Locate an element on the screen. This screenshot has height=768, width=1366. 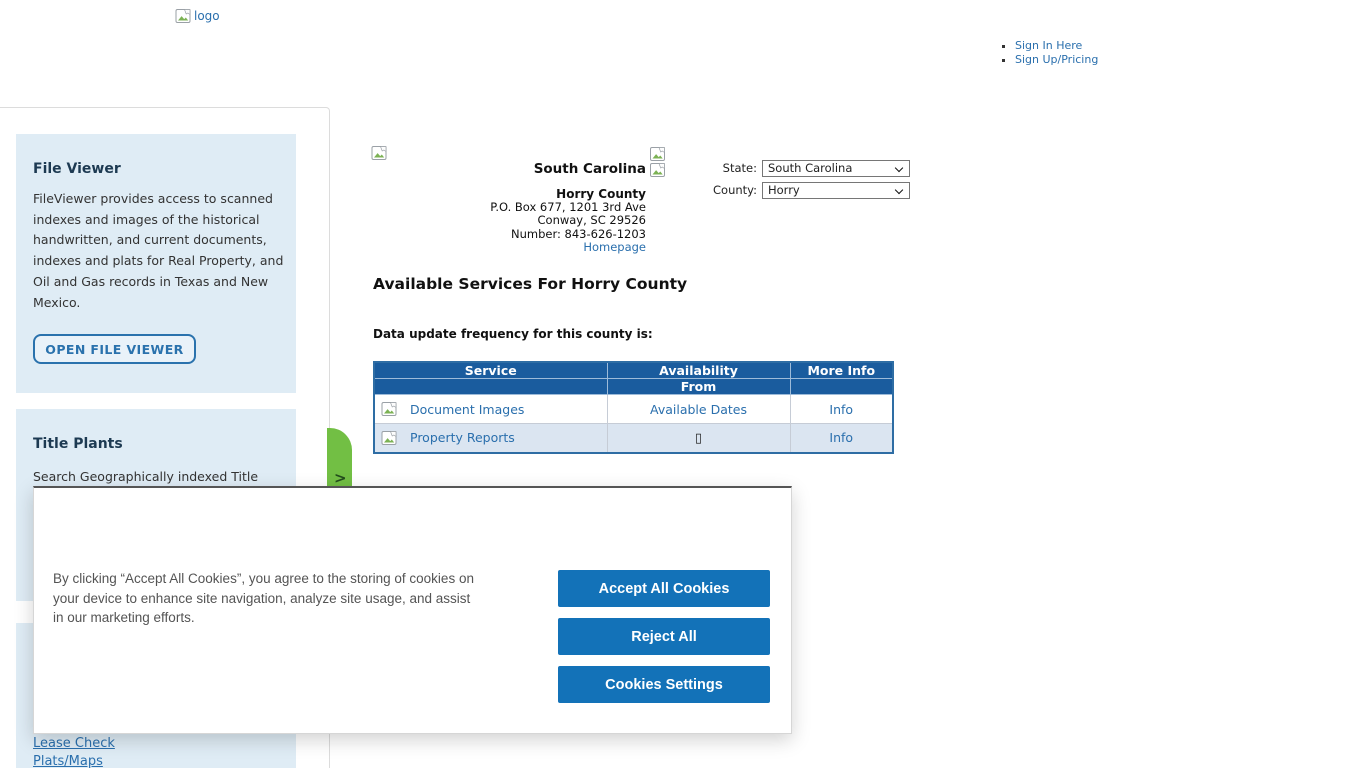
homepage-link: Homepage is located at coordinates (614, 246).